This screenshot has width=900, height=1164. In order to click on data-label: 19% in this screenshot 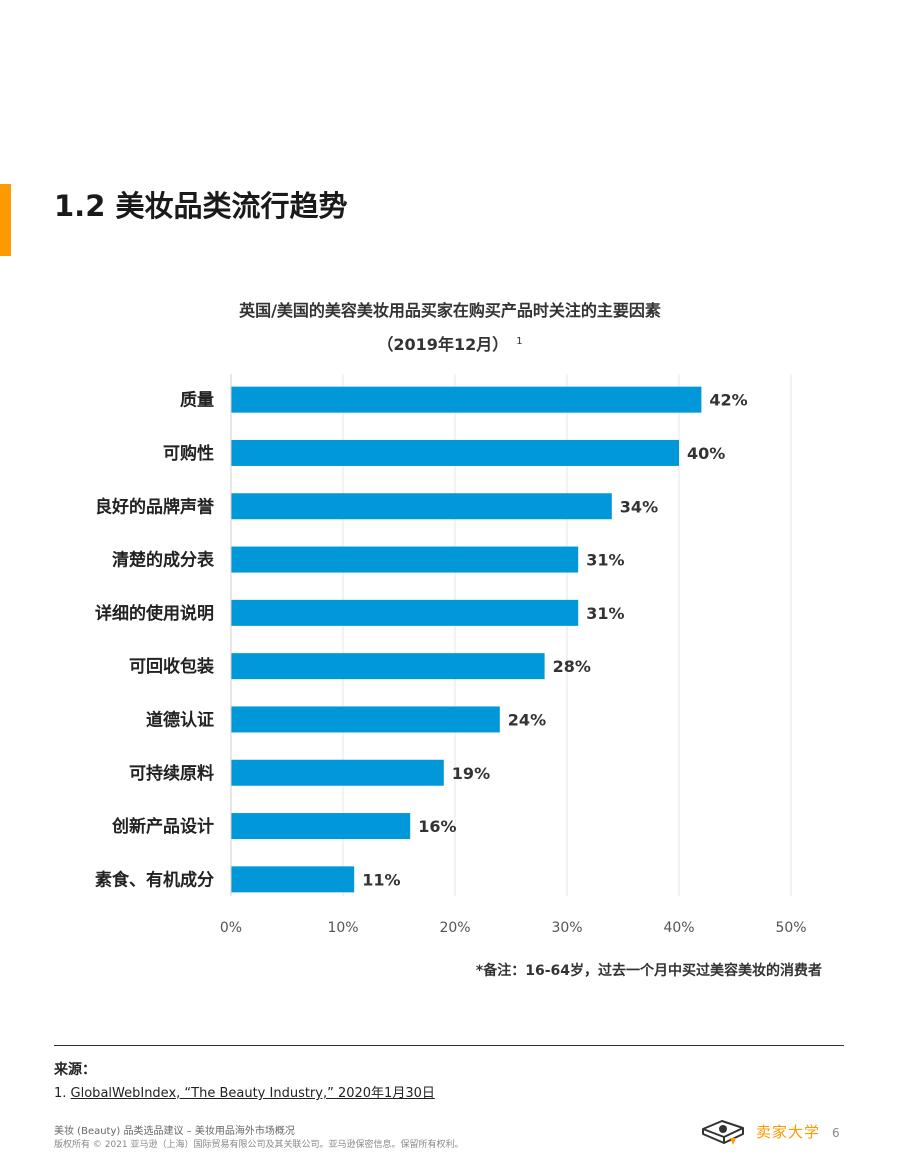, I will do `click(471, 773)`.